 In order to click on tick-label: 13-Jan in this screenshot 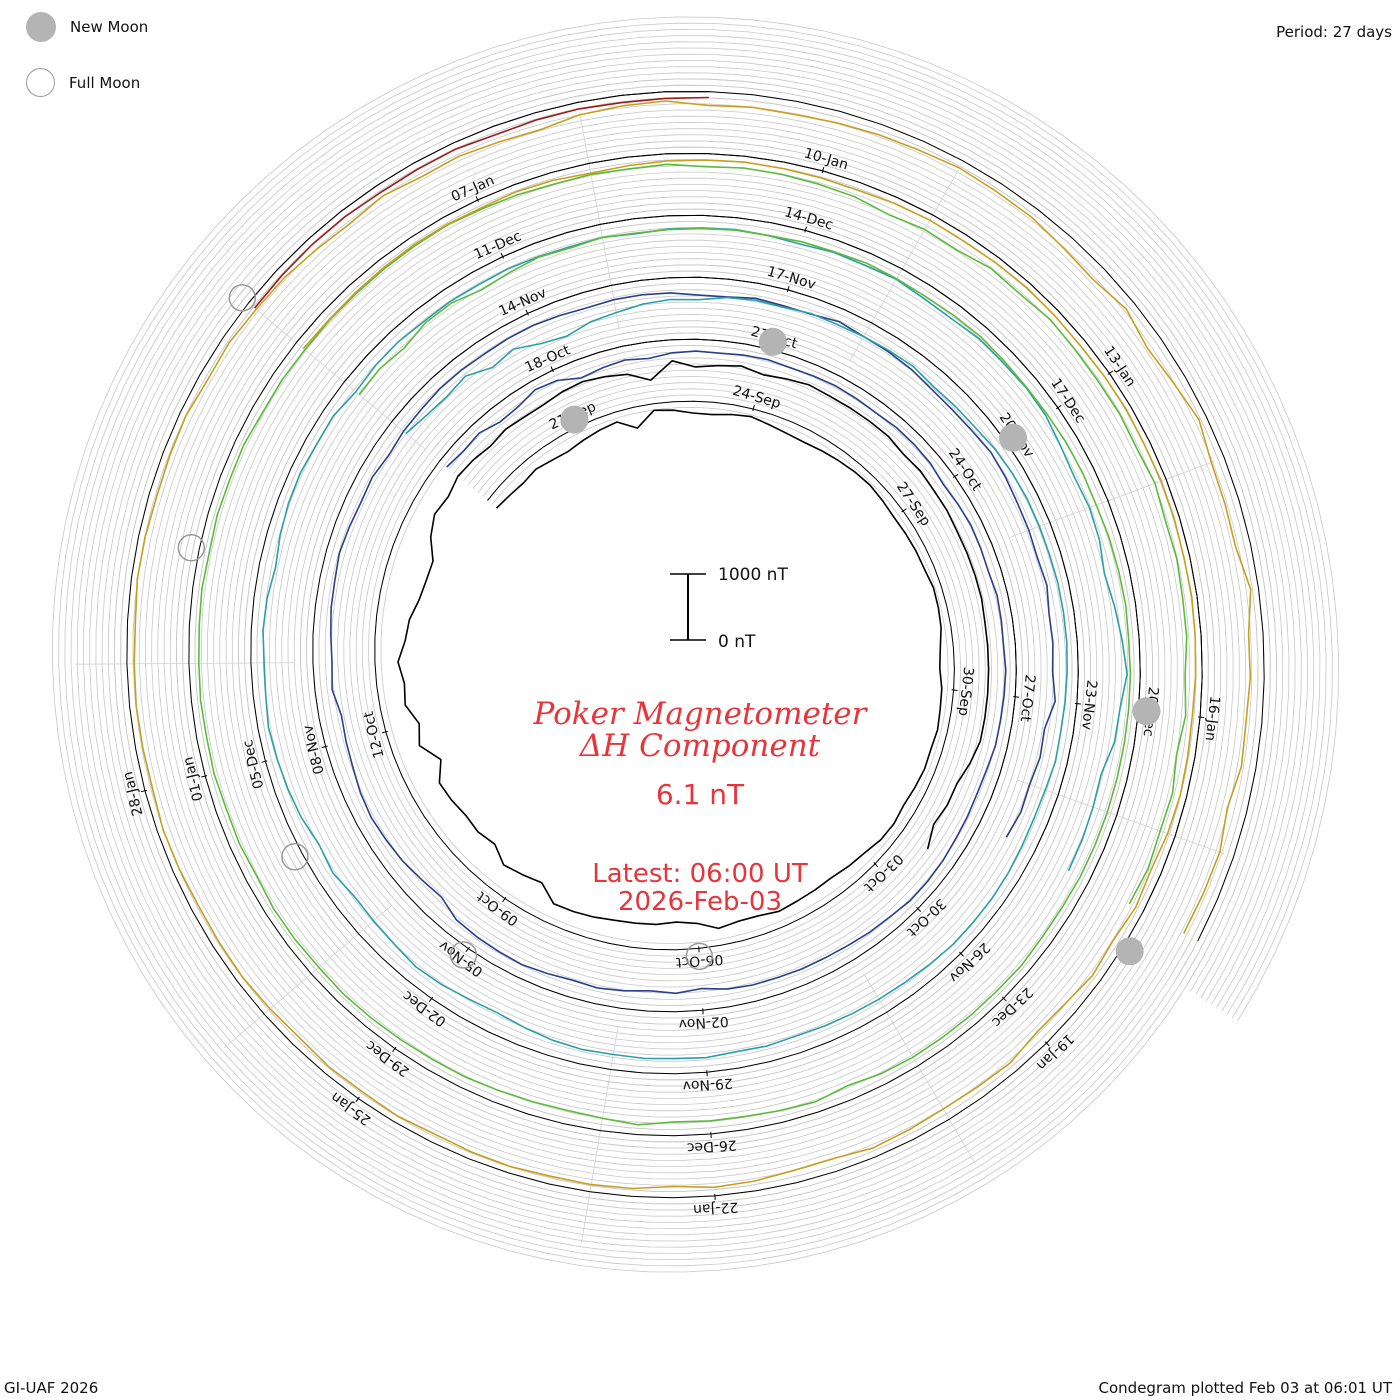, I will do `click(1119, 366)`.